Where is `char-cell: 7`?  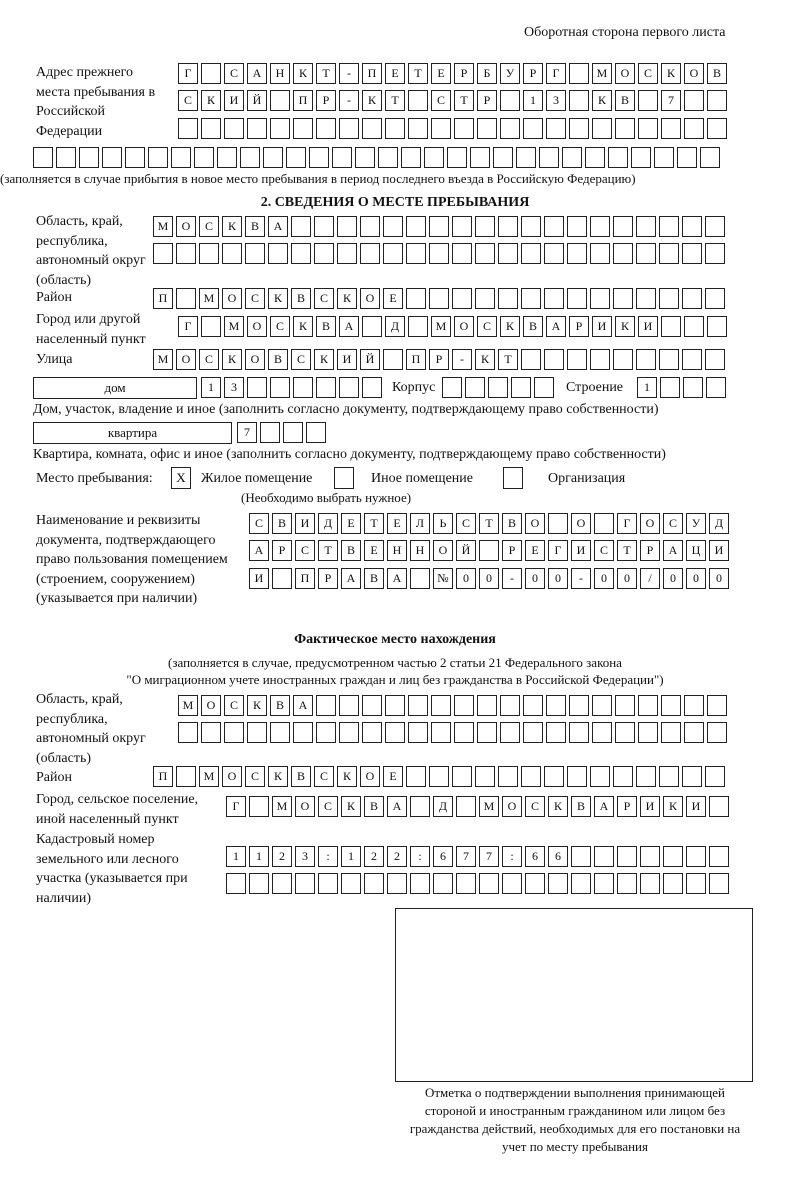
char-cell: 7 is located at coordinates (671, 100).